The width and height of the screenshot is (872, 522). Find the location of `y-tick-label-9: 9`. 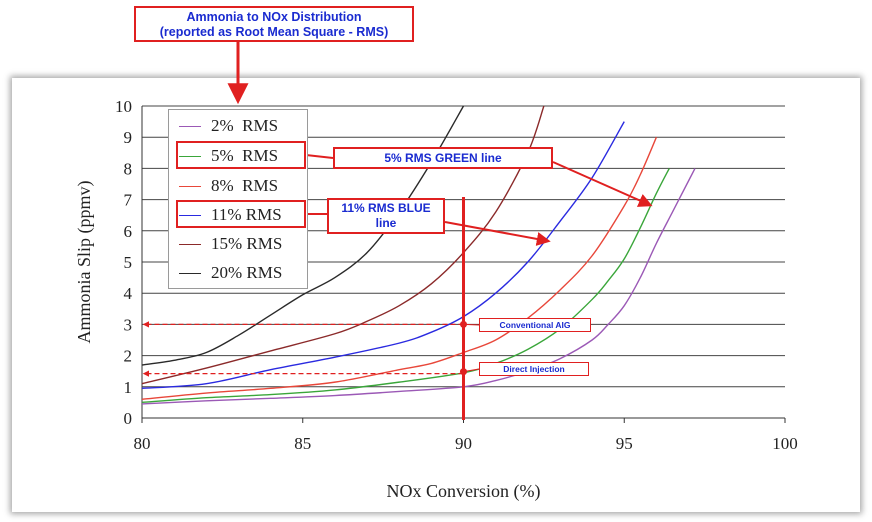

y-tick-label-9: 9 is located at coordinates (128, 137).